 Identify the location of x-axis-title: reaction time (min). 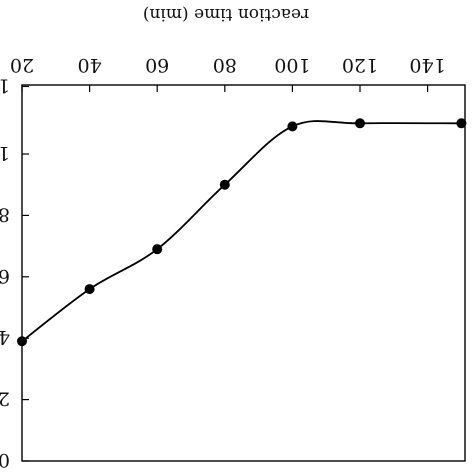
(226, 14).